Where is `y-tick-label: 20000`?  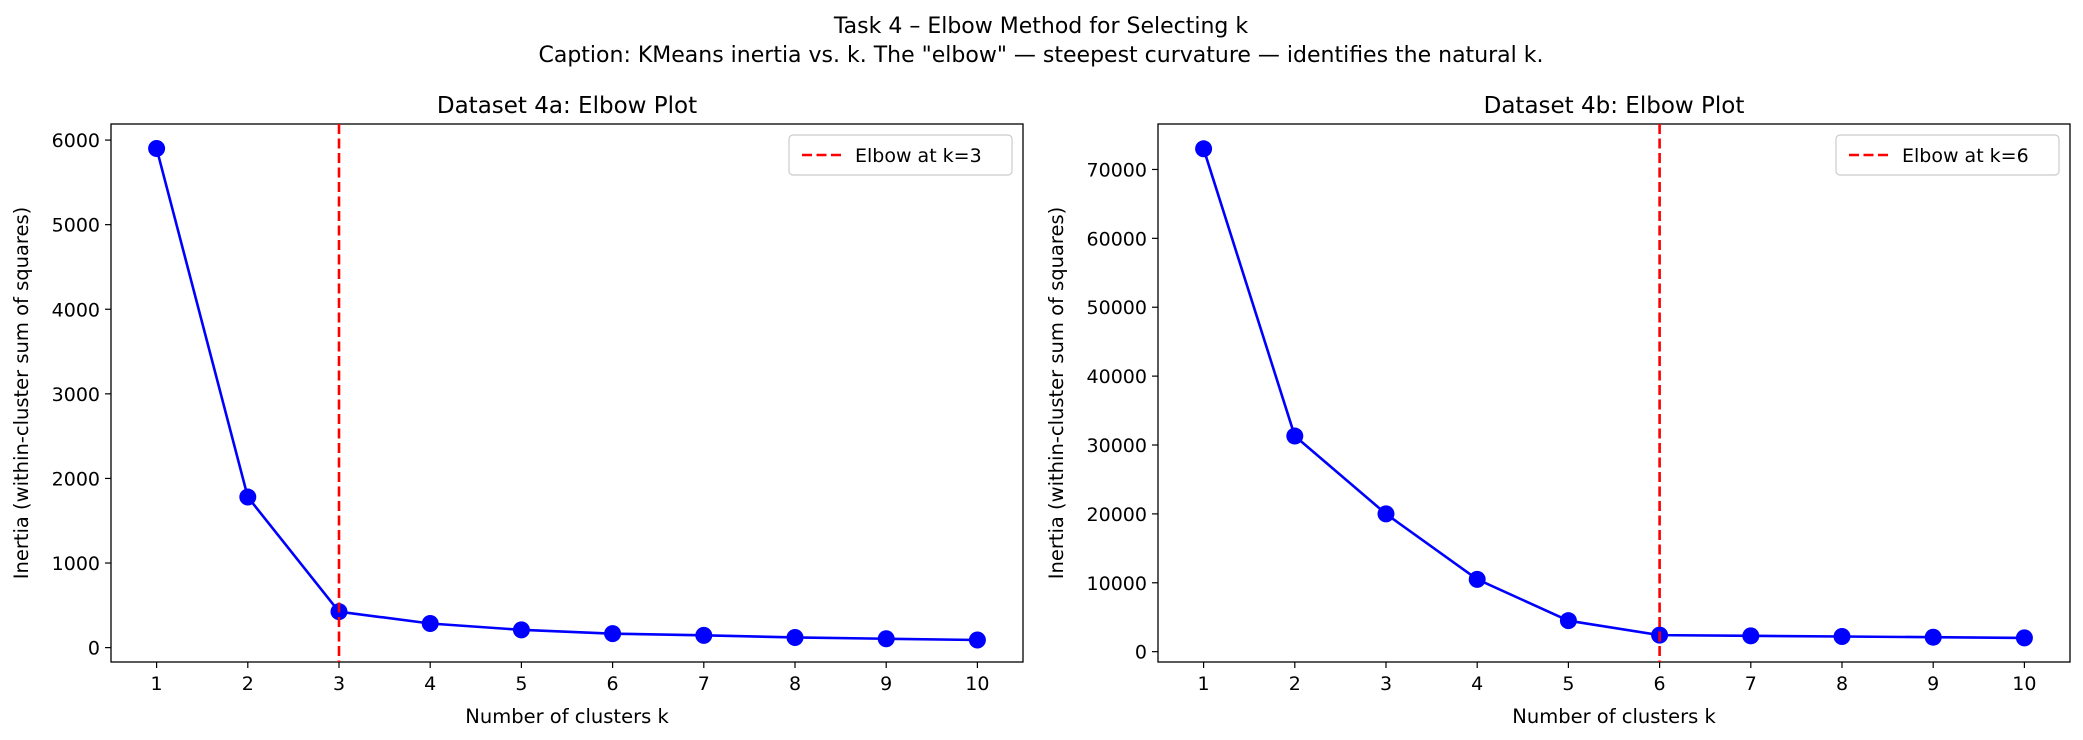
y-tick-label: 20000 is located at coordinates (1117, 515).